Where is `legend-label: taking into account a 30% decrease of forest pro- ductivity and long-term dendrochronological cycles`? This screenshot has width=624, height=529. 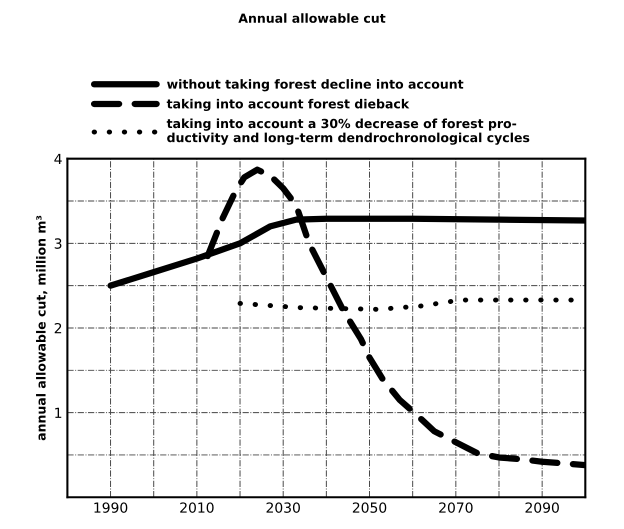 legend-label: taking into account a 30% decrease of forest pro- ductivity and long-term dendrochronological cycles is located at coordinates (348, 131).